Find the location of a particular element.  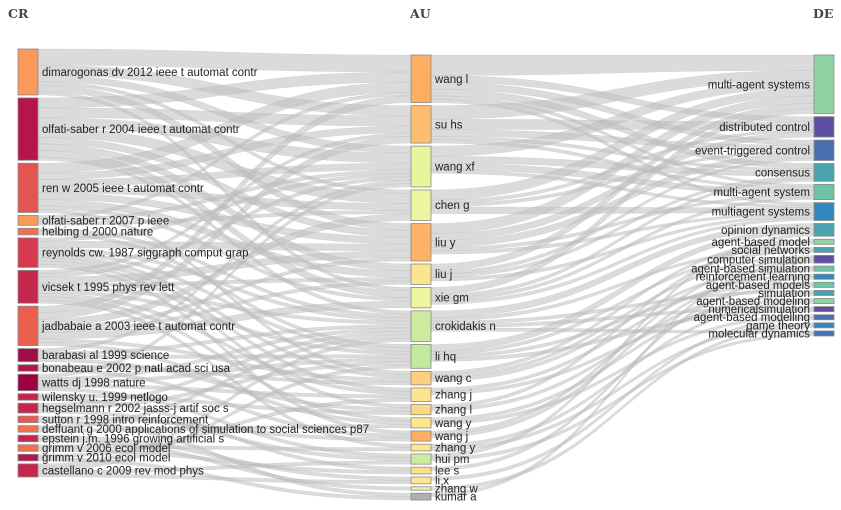

node-label-cr: hegselmann r 2002 jasss-j artif soc s is located at coordinates (135, 409).